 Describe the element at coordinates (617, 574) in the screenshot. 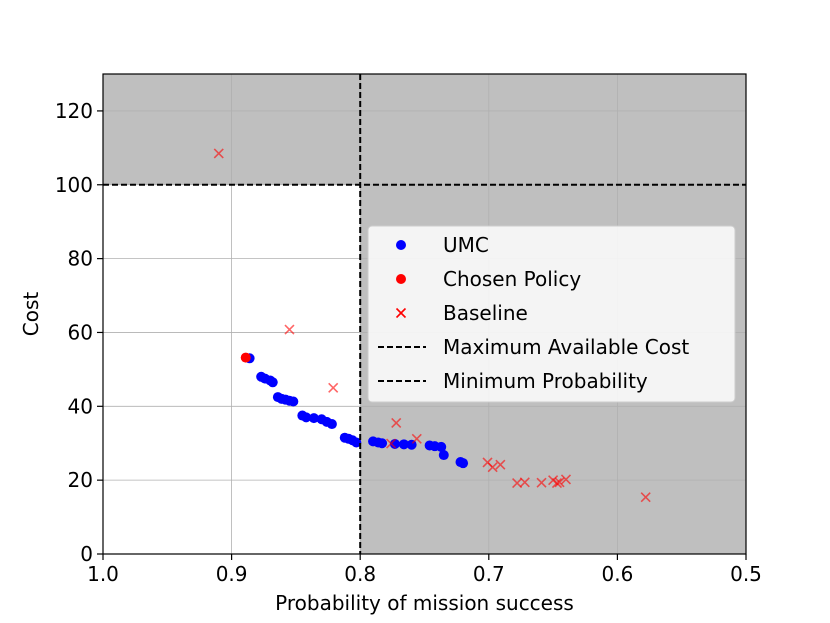

I see `x-tick-label: 0.6` at that location.